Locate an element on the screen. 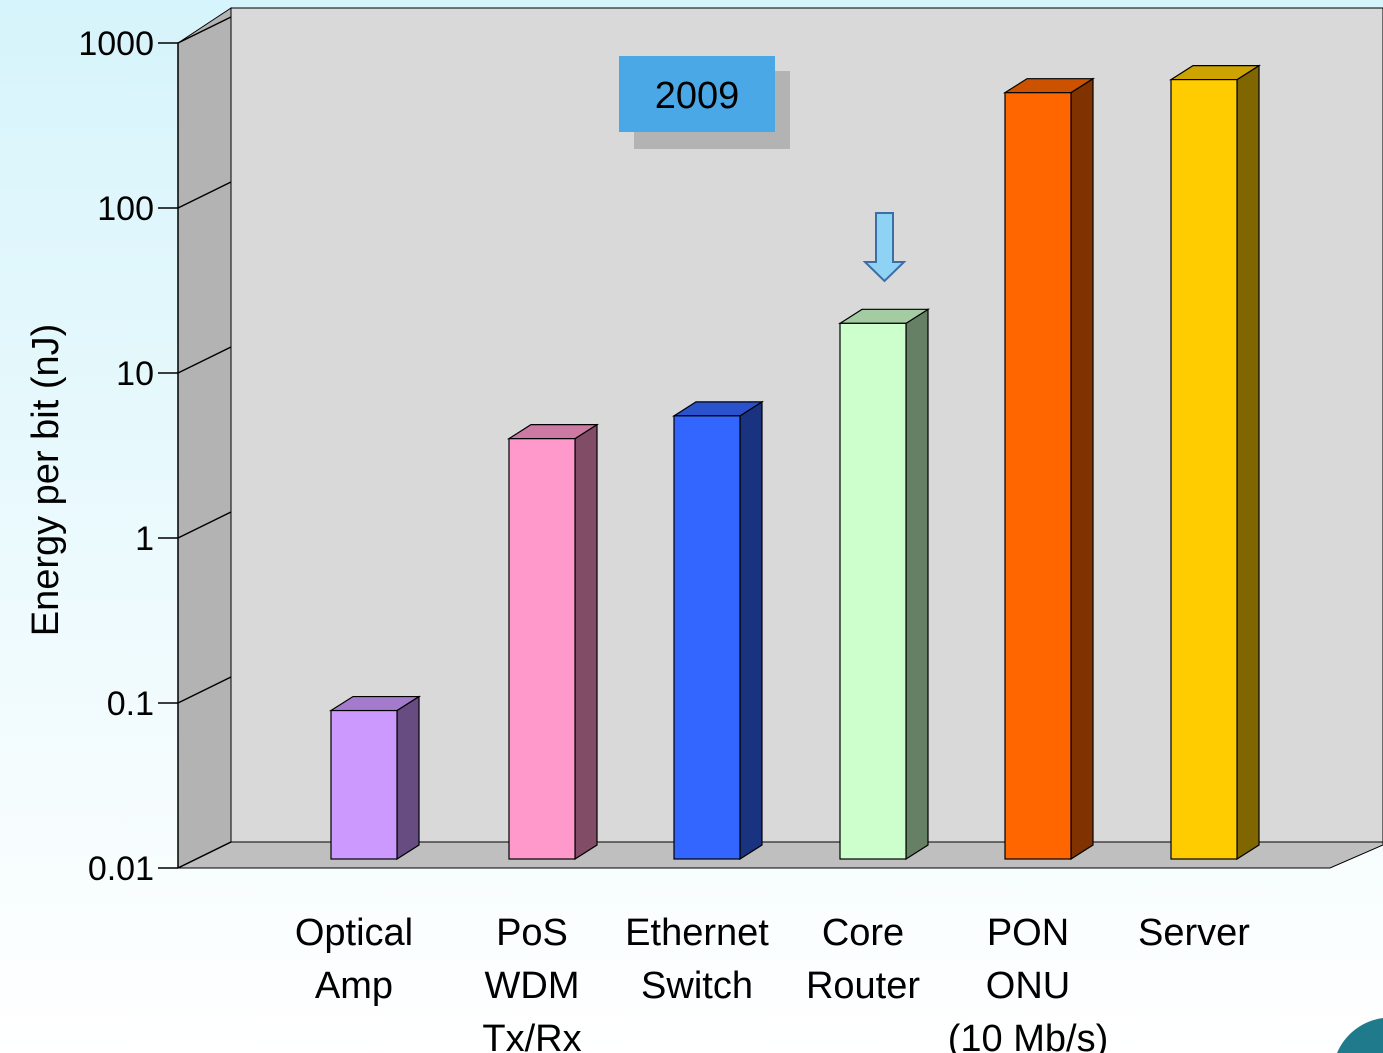 This screenshot has width=1383, height=1053. category-label: WDM is located at coordinates (532, 986).